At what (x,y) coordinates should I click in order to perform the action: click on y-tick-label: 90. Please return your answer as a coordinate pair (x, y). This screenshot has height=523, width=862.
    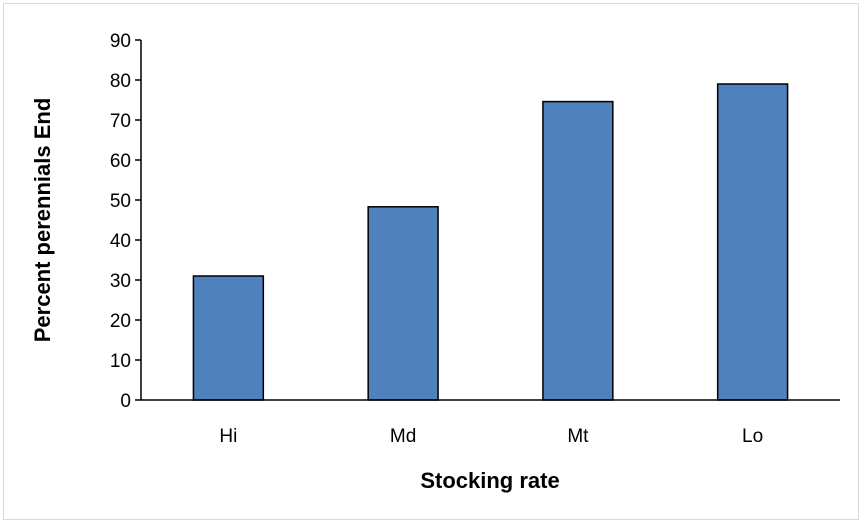
    Looking at the image, I should click on (120, 41).